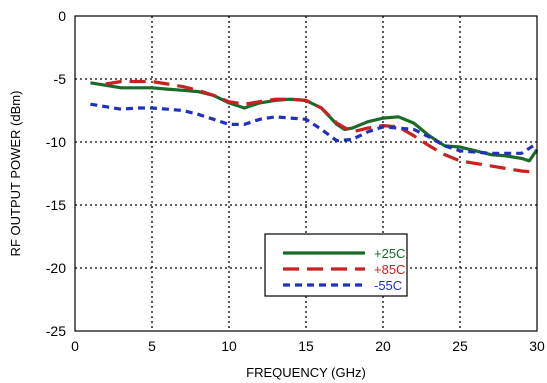 This screenshot has width=547, height=383. I want to click on y-tick-label: -20, so click(56, 268).